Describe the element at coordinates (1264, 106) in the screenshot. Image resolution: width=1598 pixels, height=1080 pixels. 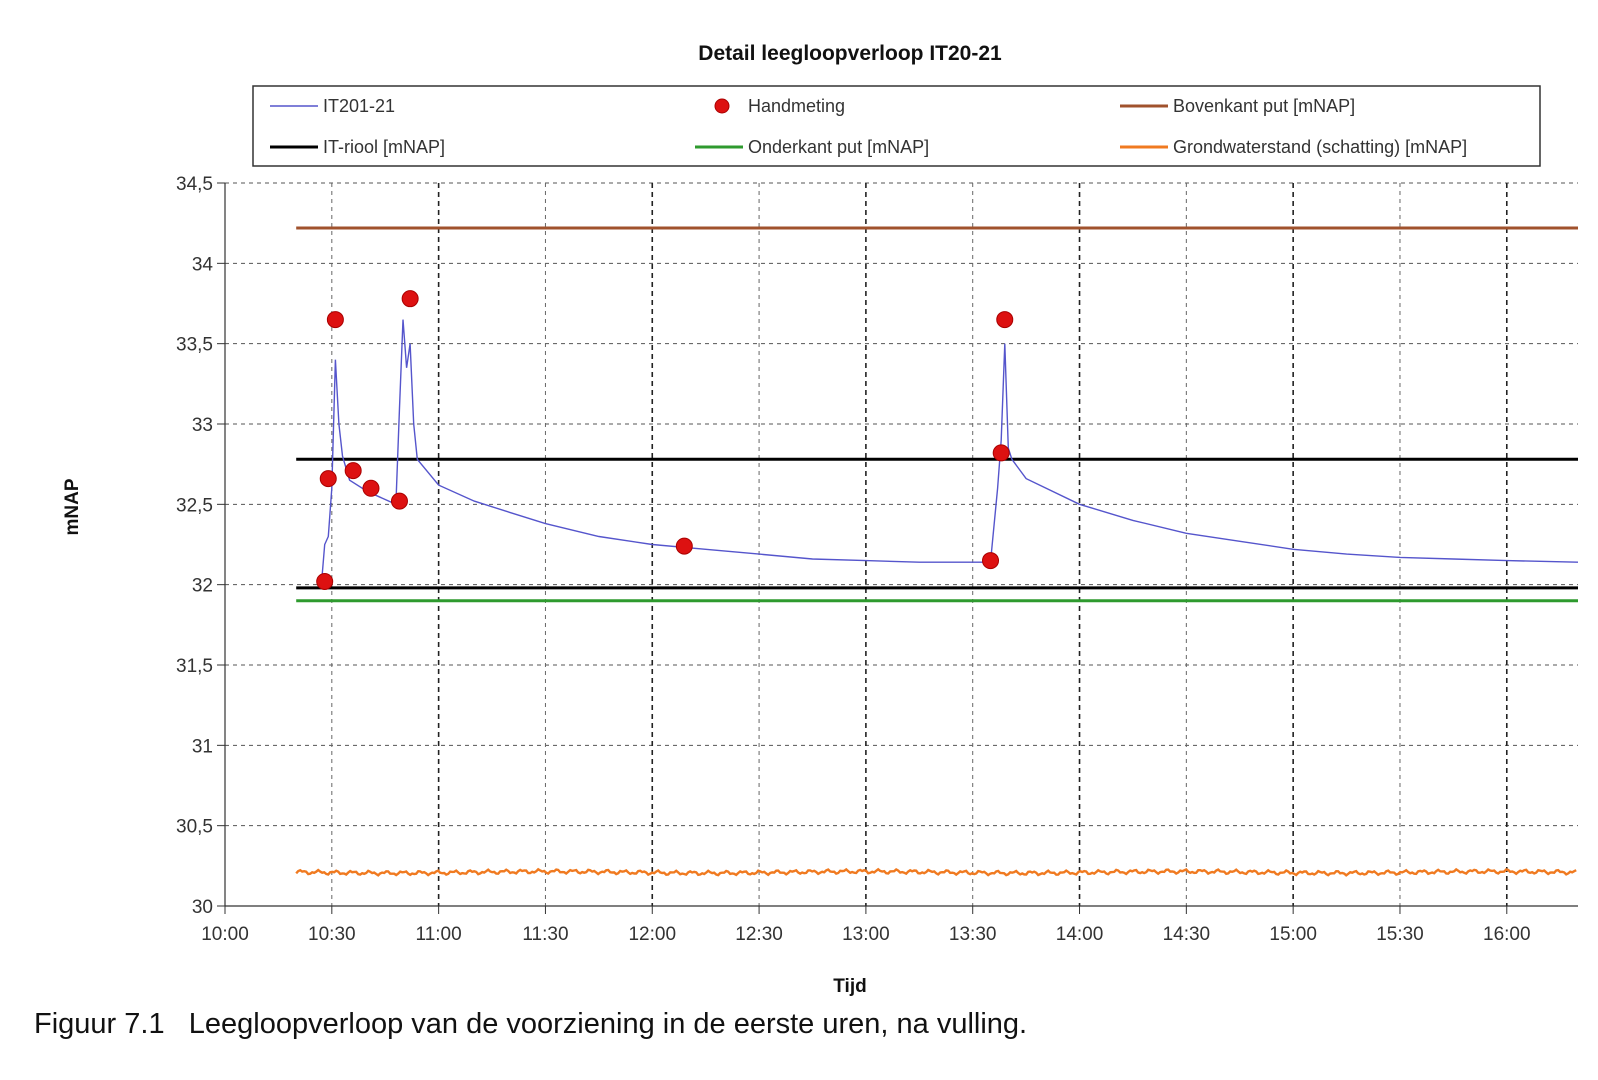
I see `legend-label: Bovenkant put [mNAP]` at that location.